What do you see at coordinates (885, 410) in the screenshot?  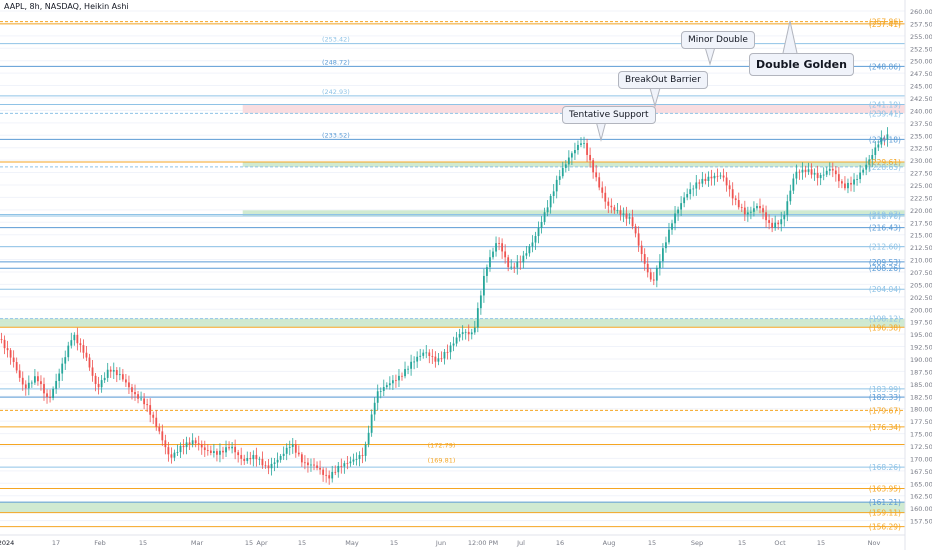 I see `level-label: (179.67)` at bounding box center [885, 410].